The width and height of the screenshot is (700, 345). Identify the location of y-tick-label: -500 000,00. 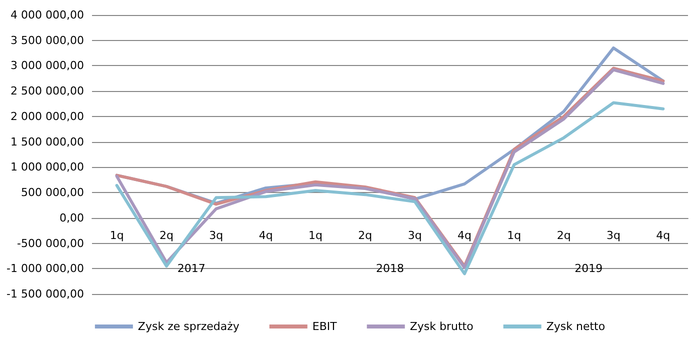
(50, 243).